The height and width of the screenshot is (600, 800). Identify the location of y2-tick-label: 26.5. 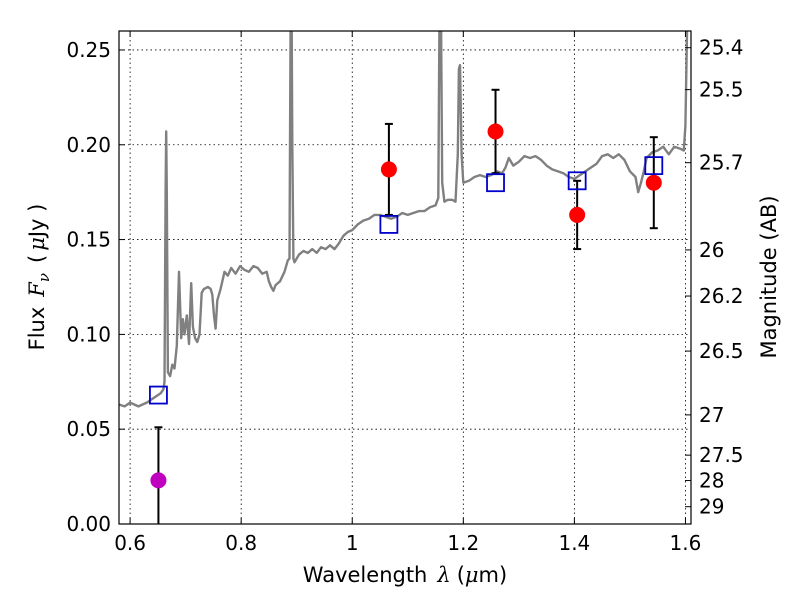
(721, 351).